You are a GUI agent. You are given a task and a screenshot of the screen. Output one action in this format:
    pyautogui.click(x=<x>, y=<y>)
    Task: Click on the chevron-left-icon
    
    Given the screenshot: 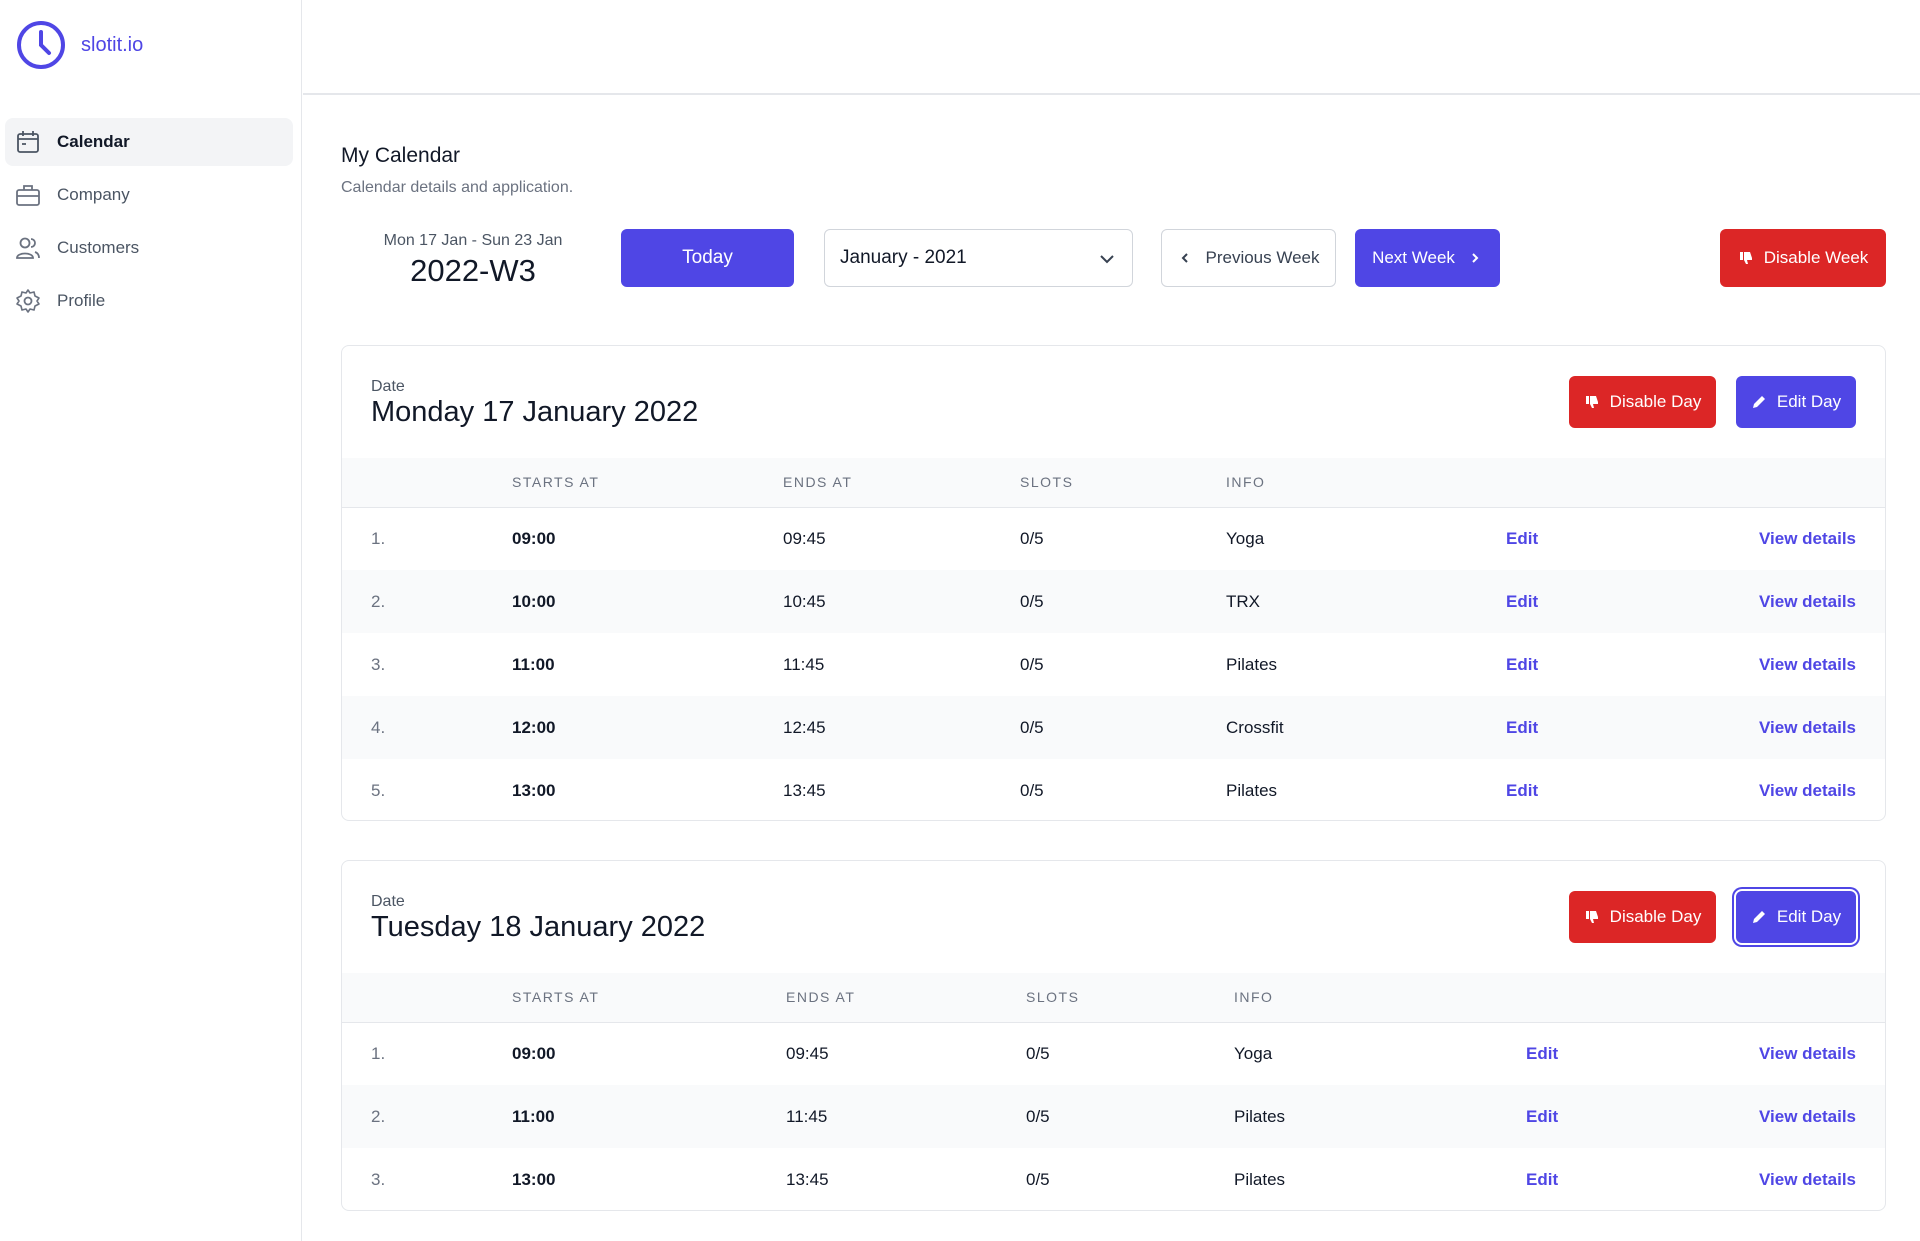 What is the action you would take?
    pyautogui.click(x=1185, y=258)
    